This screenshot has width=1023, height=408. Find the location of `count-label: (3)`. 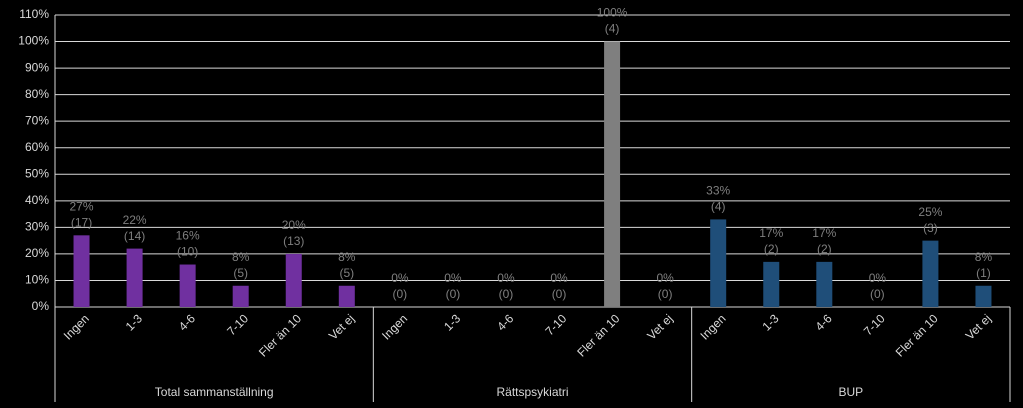

count-label: (3) is located at coordinates (930, 228).